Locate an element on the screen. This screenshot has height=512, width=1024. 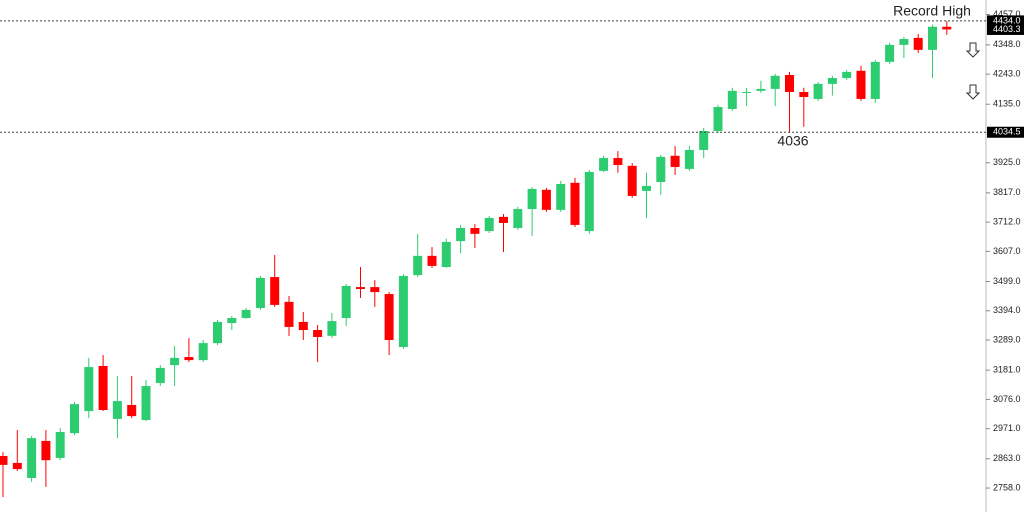
last-price-tag: 4403.3 is located at coordinates (1007, 29).